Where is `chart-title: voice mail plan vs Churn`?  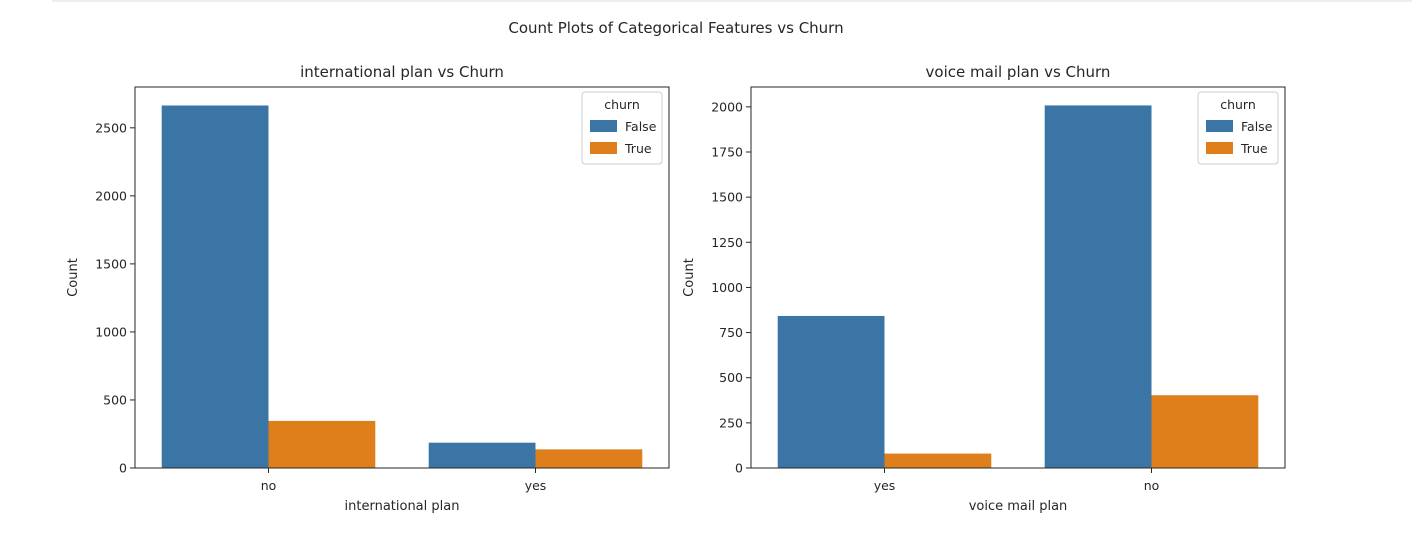
chart-title: voice mail plan vs Churn is located at coordinates (1018, 72).